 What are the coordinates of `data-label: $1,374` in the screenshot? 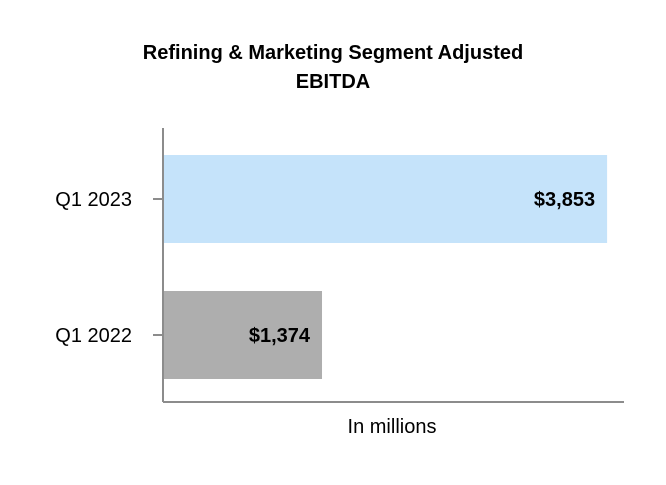 It's located at (280, 336).